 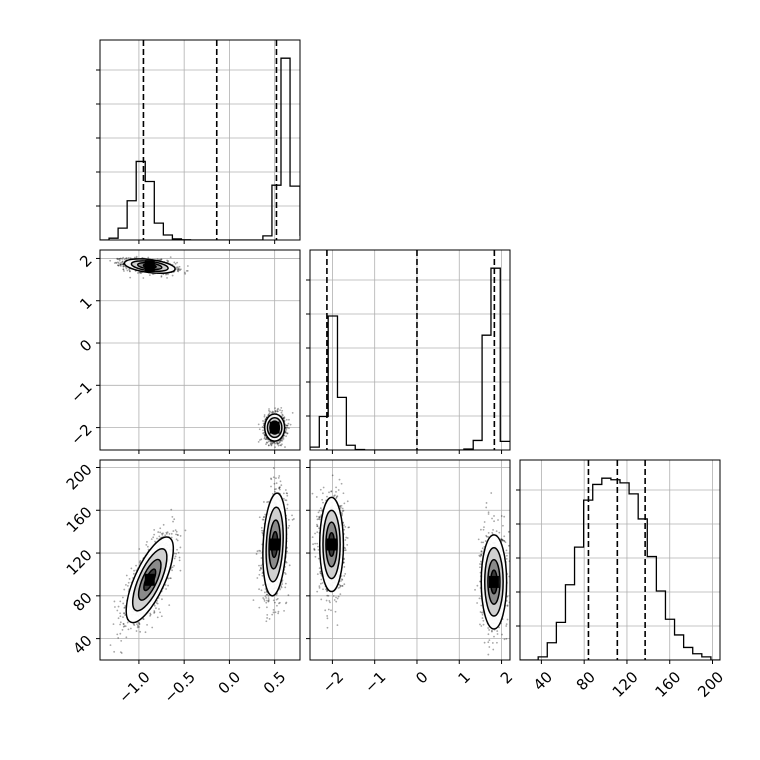 I want to click on y-tick-label: 0, so click(x=85, y=345).